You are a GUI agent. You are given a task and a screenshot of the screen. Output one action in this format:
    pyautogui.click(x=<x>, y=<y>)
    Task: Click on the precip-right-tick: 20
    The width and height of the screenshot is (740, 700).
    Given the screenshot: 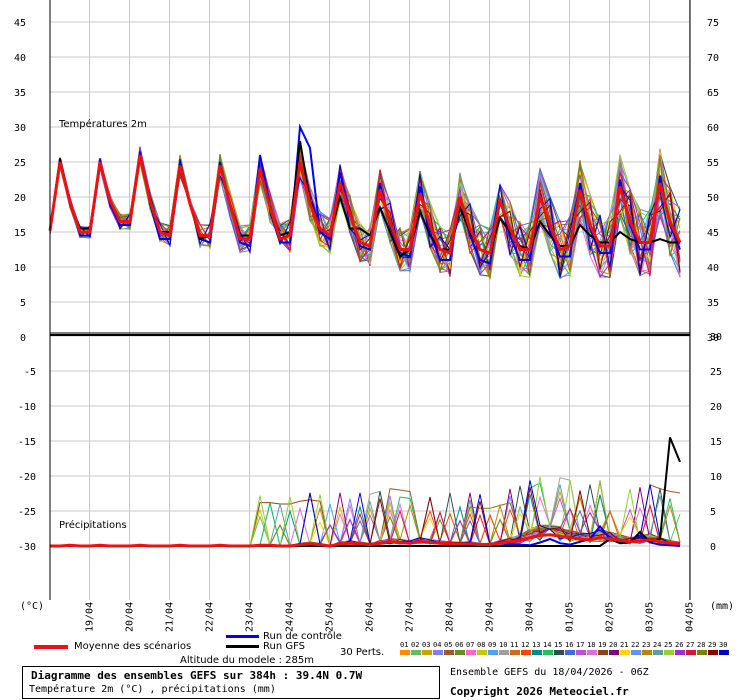 What is the action you would take?
    pyautogui.click(x=716, y=407)
    